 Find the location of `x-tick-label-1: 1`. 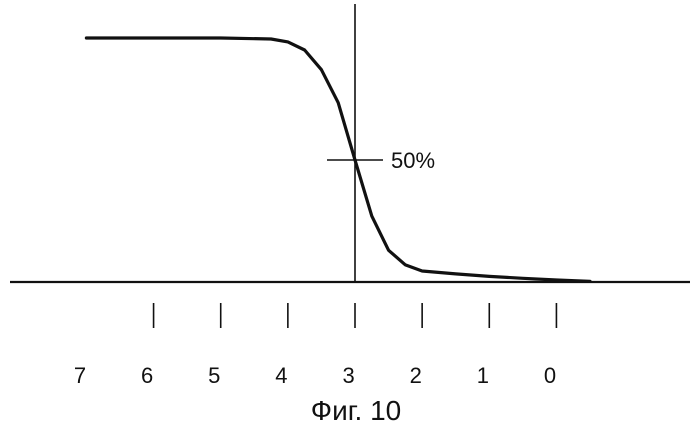

x-tick-label-1: 1 is located at coordinates (483, 375).